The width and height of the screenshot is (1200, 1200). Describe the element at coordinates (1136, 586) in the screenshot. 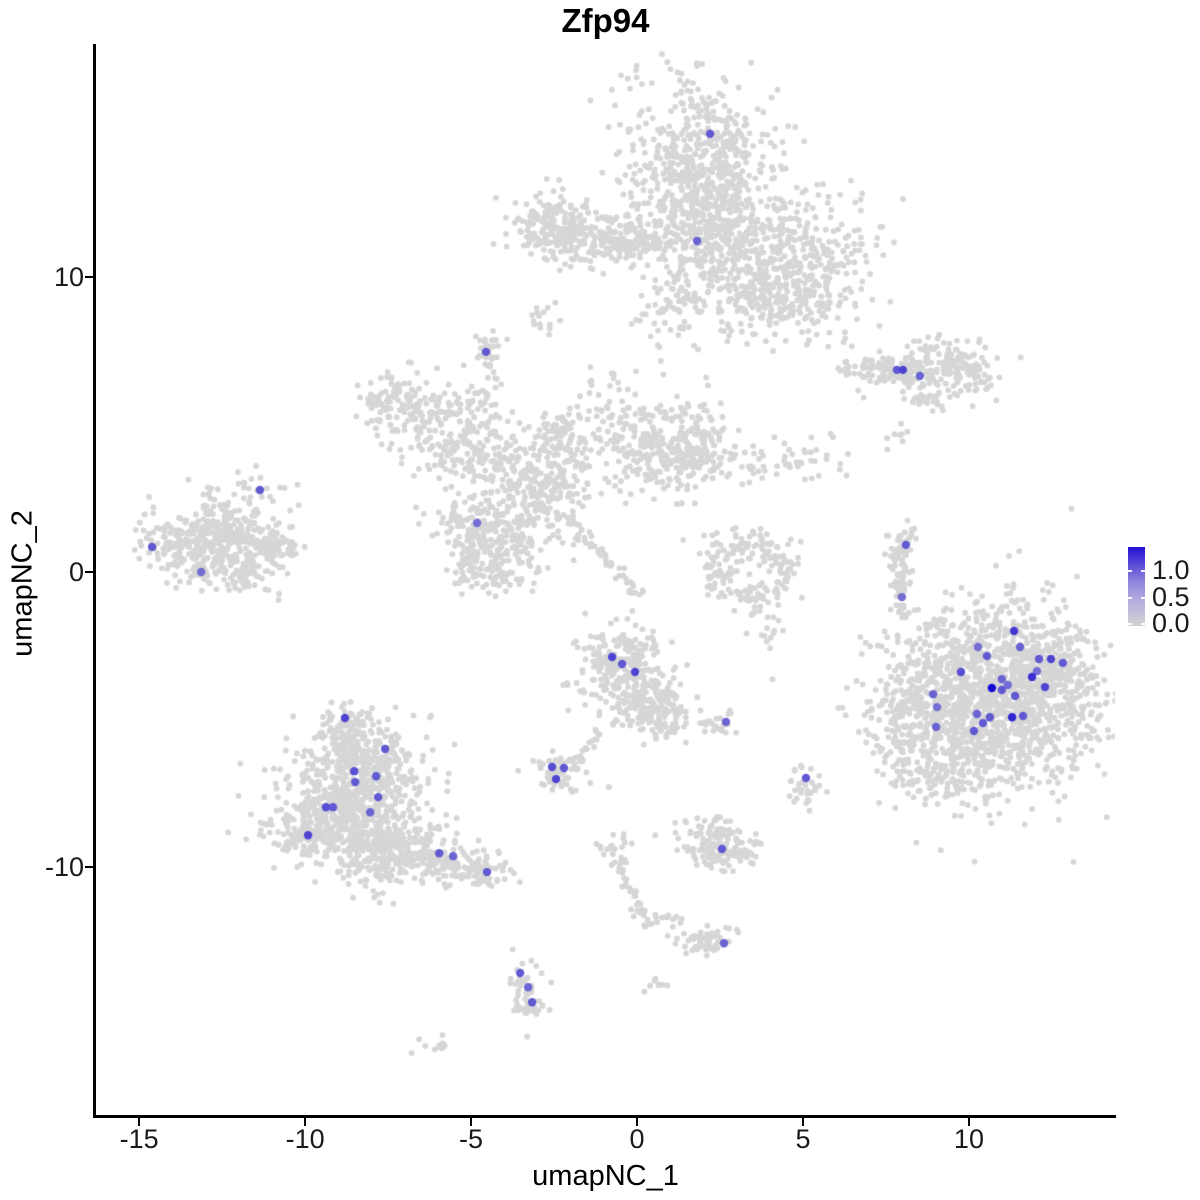

I see `legend-gradient-bar` at that location.